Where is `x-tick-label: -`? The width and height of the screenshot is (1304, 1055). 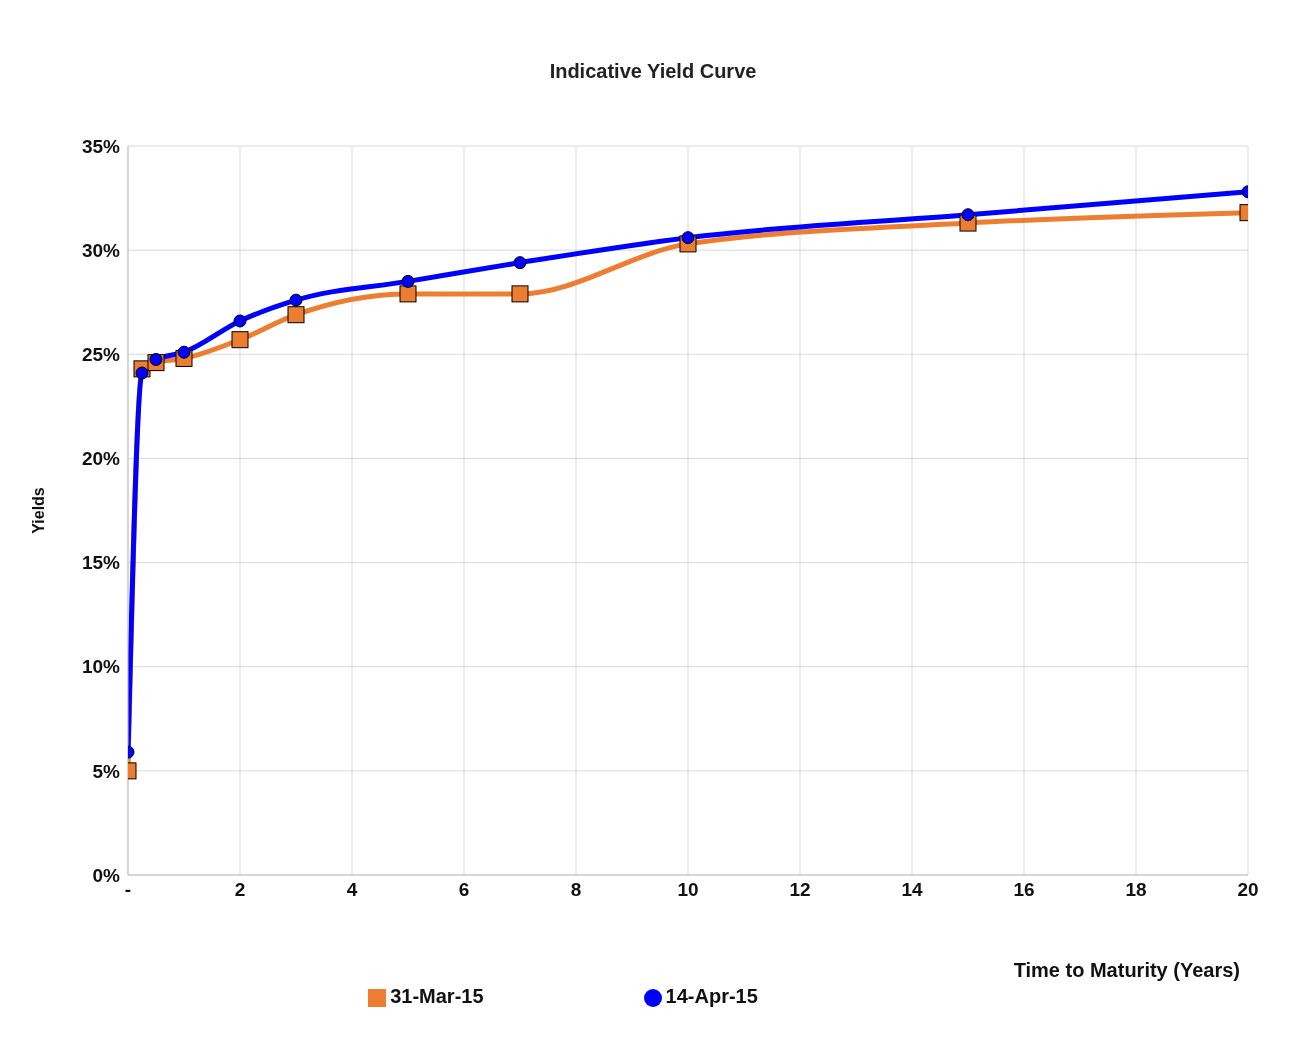 x-tick-label: - is located at coordinates (128, 890).